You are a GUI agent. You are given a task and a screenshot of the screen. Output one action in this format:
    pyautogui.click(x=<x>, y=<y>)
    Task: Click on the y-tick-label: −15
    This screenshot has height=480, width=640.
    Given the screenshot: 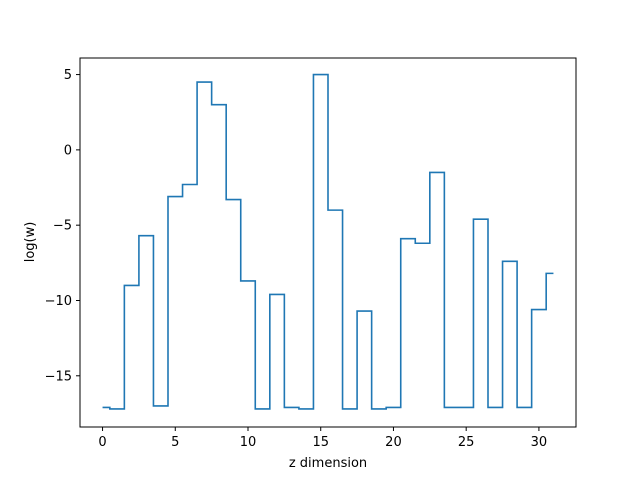 What is the action you would take?
    pyautogui.click(x=58, y=376)
    